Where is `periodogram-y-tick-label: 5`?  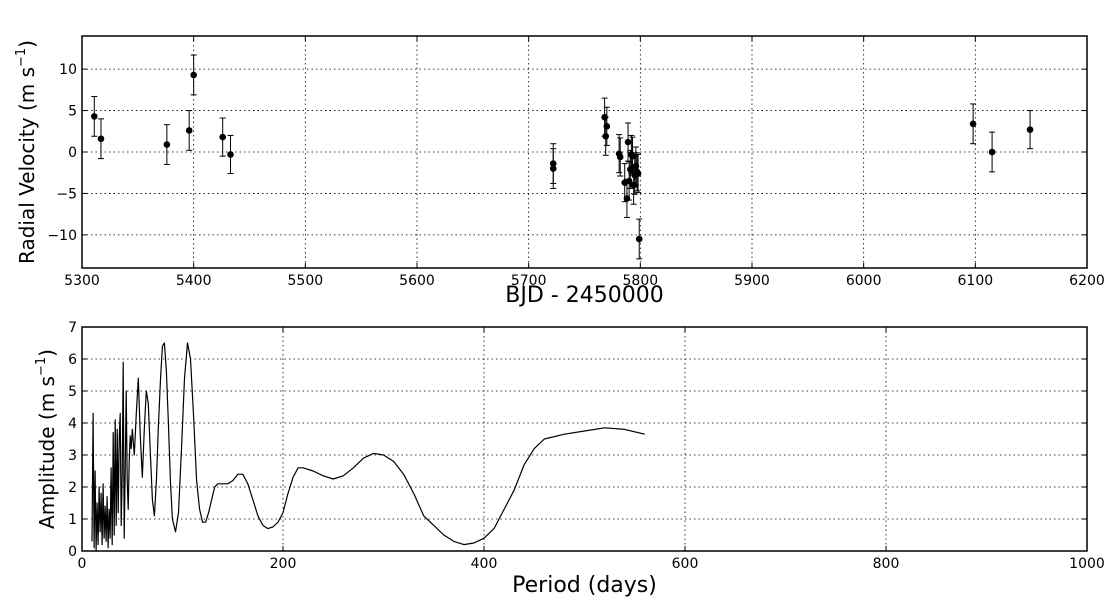
periodogram-y-tick-label: 5 is located at coordinates (72, 392).